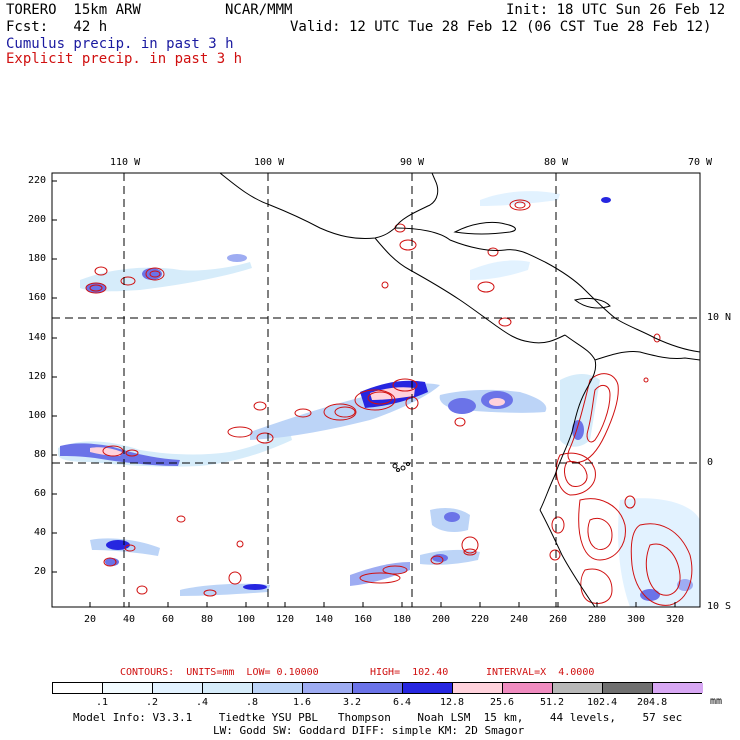 Image resolution: width=740 pixels, height=740 pixels. Describe the element at coordinates (652, 702) in the screenshot. I see `colorbar-label: 204.8` at that location.